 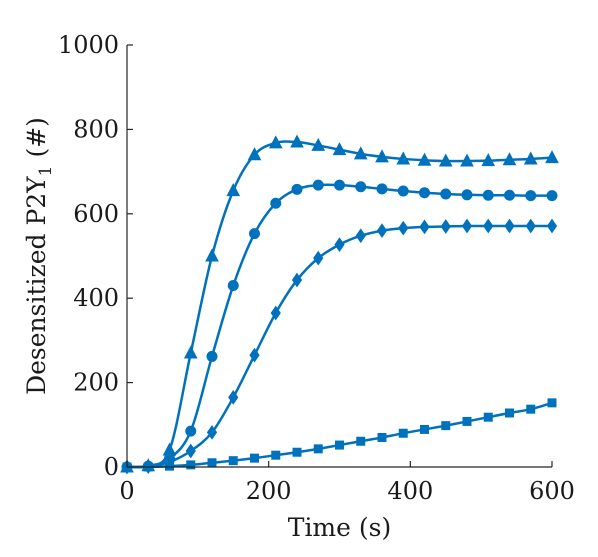 What do you see at coordinates (96, 214) in the screenshot?
I see `y-tick-label: 600` at bounding box center [96, 214].